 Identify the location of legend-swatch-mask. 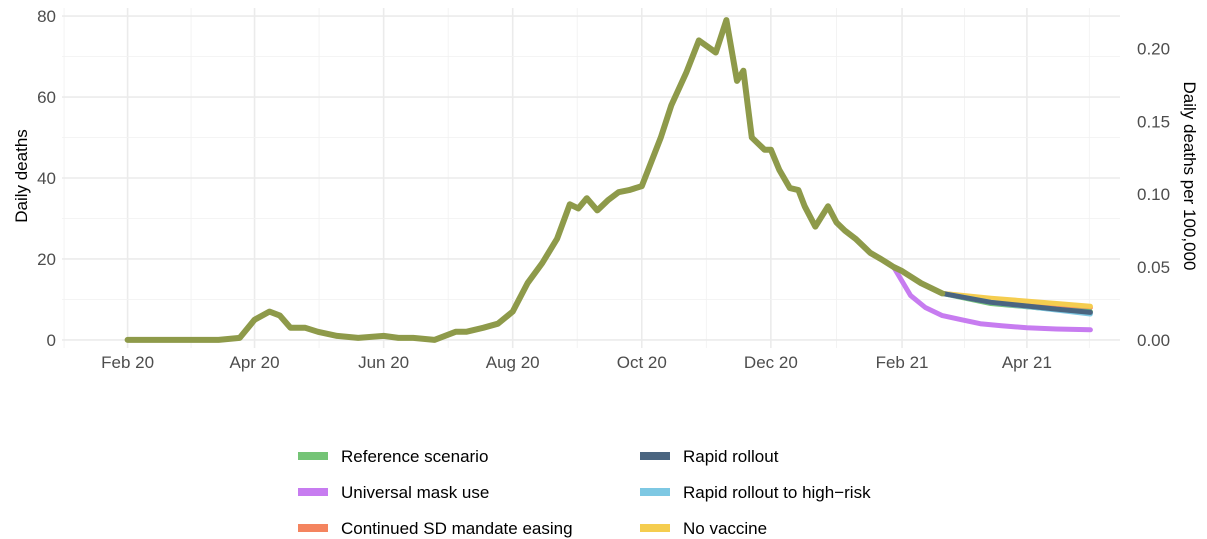
(313, 492).